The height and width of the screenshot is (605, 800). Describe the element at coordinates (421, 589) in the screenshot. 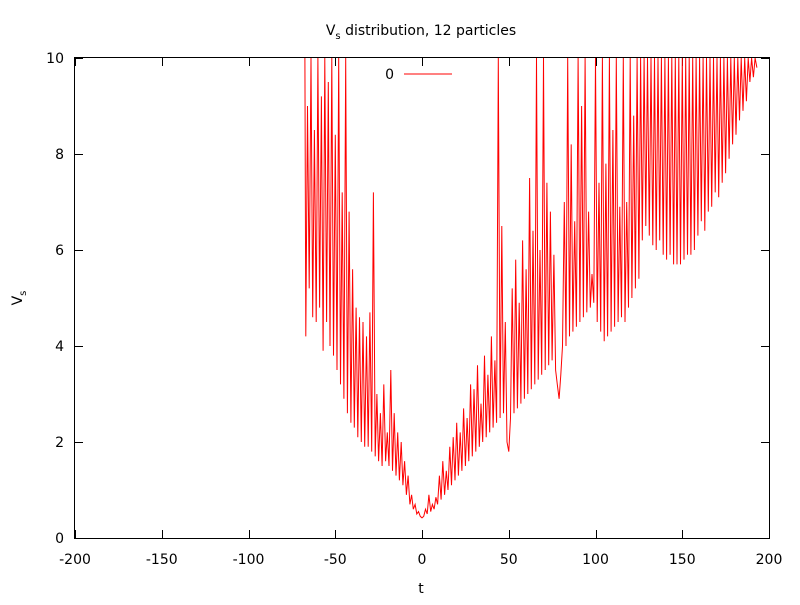

I see `x-axis-label: t` at that location.